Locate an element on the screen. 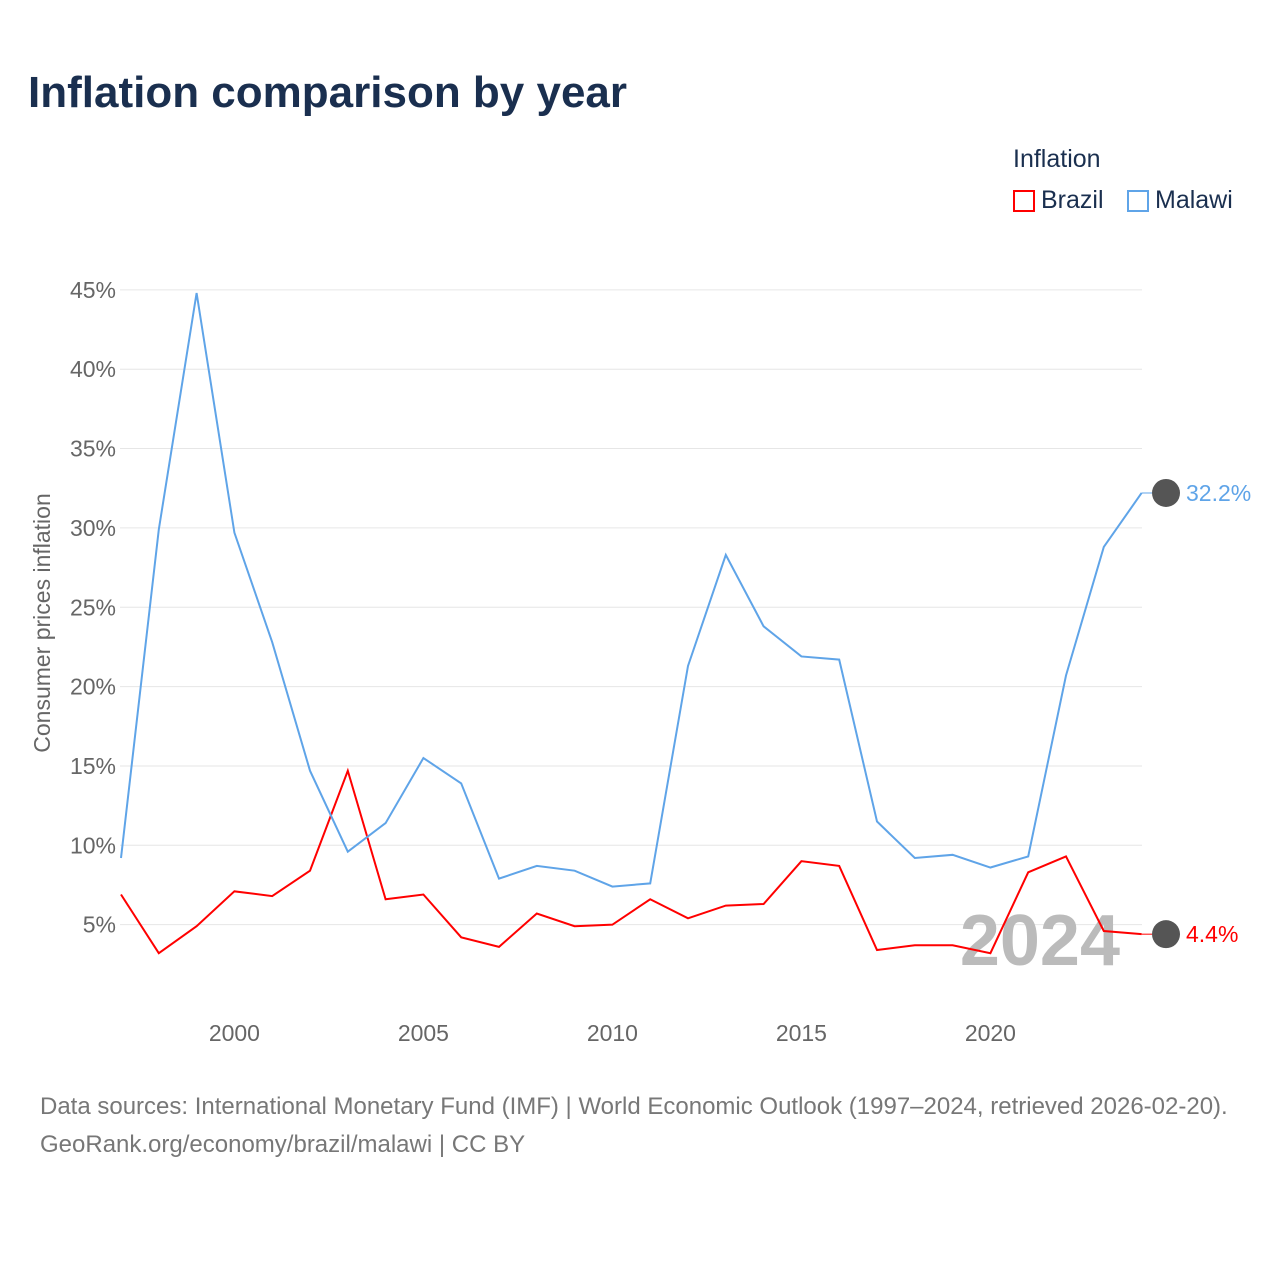  year-watermark: 2024 is located at coordinates (1040, 941).